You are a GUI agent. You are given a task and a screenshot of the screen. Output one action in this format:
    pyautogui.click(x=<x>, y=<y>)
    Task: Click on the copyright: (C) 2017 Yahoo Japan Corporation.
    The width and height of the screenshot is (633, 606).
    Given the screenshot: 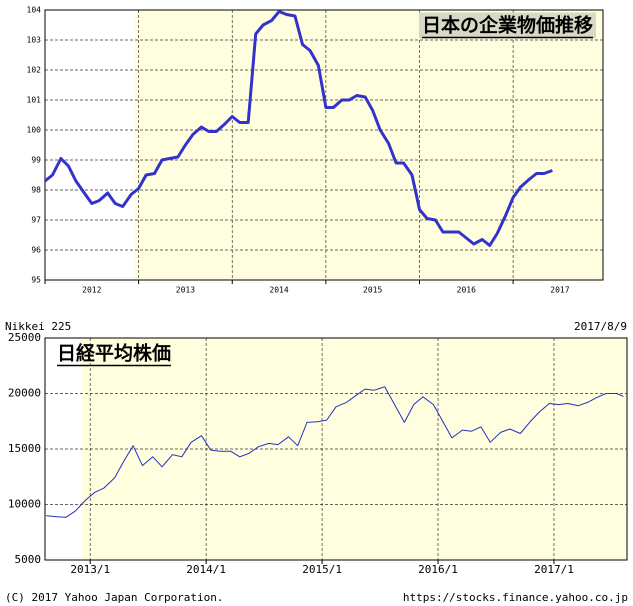 What is the action you would take?
    pyautogui.click(x=114, y=597)
    